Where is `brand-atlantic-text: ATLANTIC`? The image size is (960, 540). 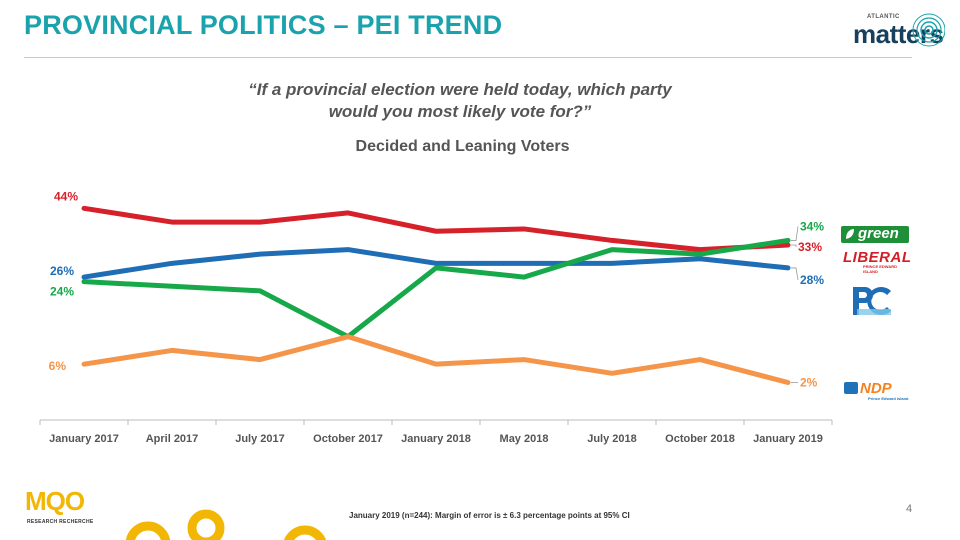
brand-atlantic-text: ATLANTIC is located at coordinates (883, 17).